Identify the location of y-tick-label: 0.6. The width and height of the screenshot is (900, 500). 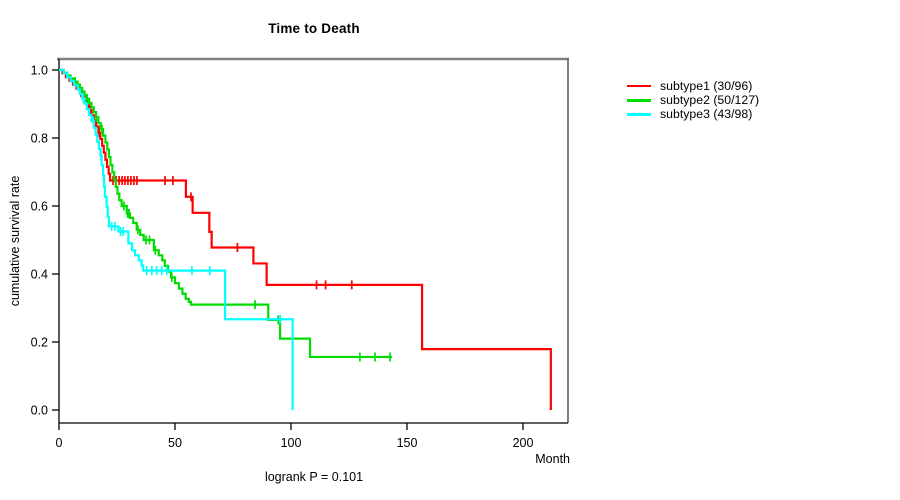
(39, 206).